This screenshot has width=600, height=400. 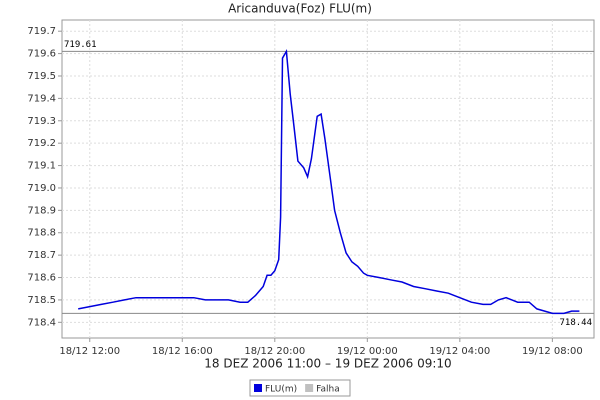 I want to click on y-tick-label: 719.4, so click(x=41, y=98).